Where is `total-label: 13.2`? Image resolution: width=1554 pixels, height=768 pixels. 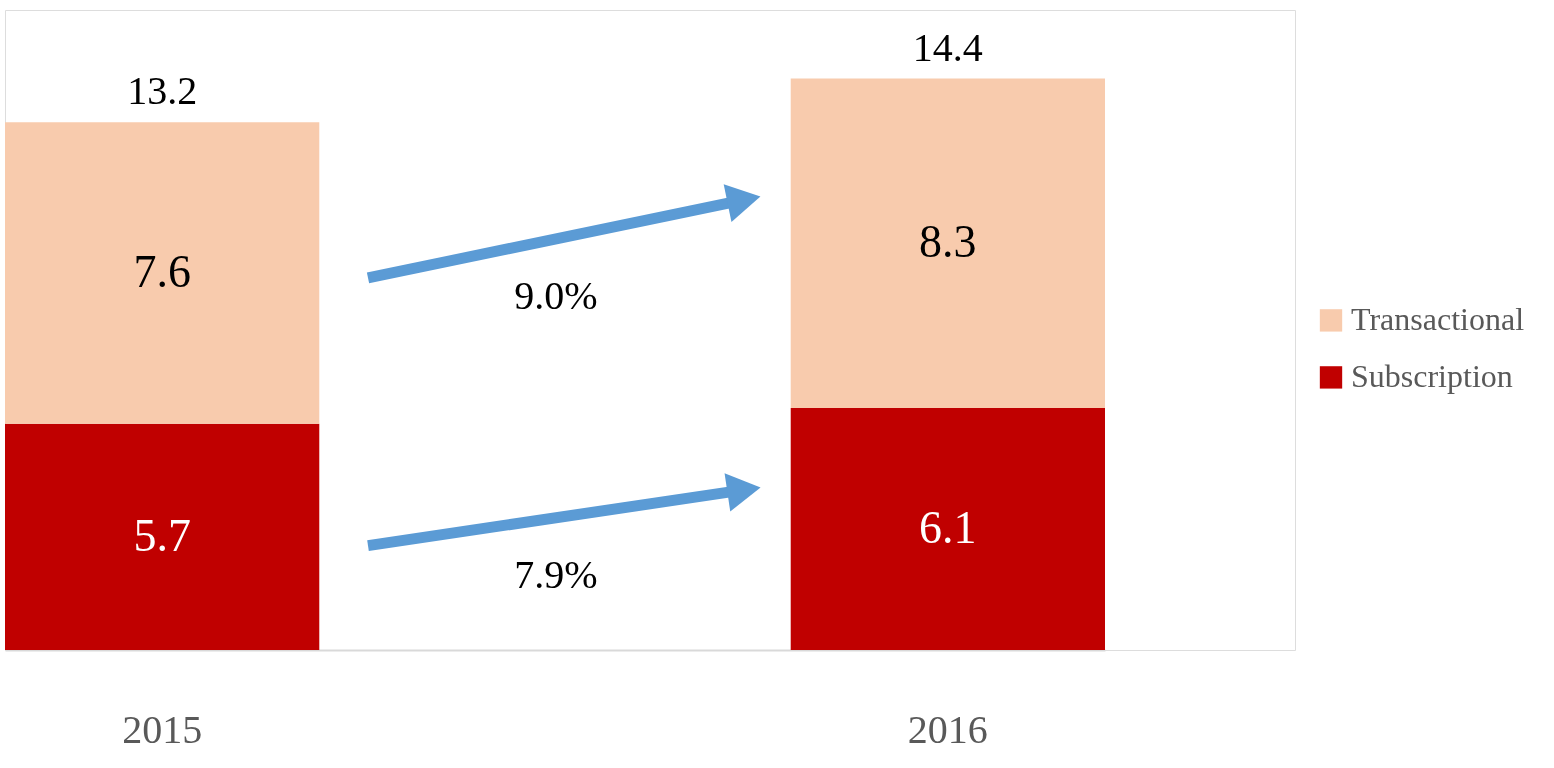 total-label: 13.2 is located at coordinates (162, 91).